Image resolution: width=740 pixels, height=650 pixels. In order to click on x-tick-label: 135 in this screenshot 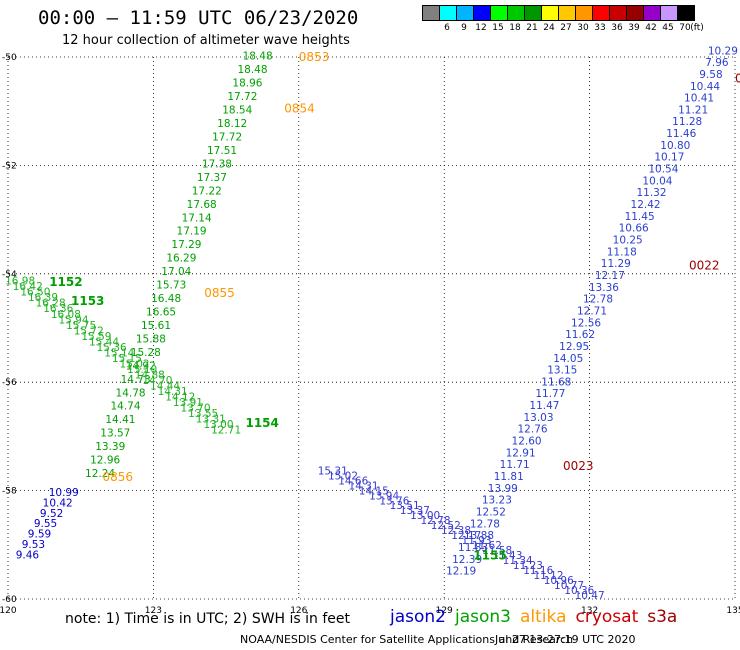, I will do `click(733, 611)`.